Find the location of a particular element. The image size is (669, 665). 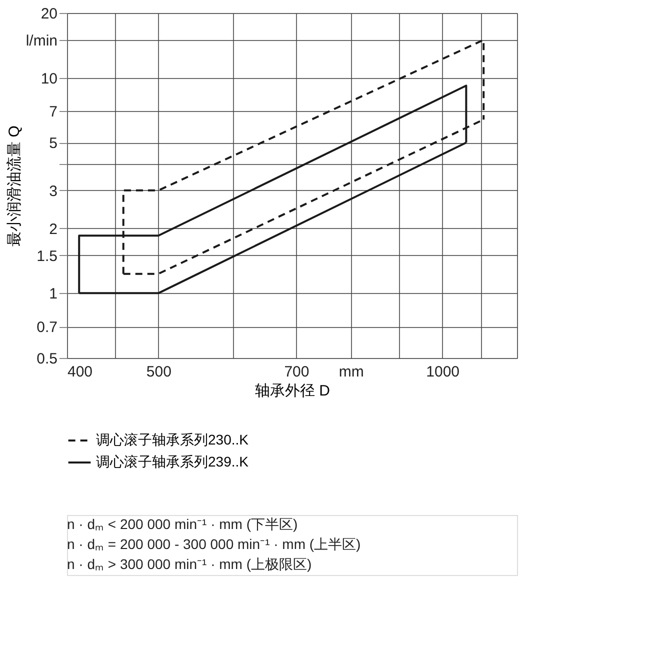

legend-label: 调心滚子轴承系列230..K is located at coordinates (173, 440).